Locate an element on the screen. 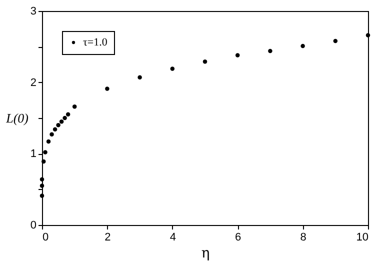 This screenshot has height=261, width=385. x-tick-label: 8 is located at coordinates (303, 238).